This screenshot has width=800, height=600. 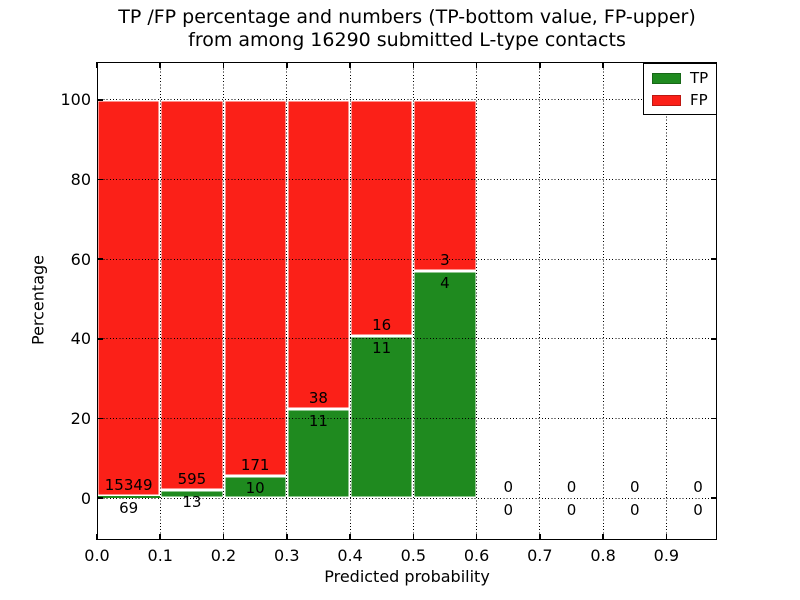 What do you see at coordinates (85, 498) in the screenshot?
I see `y-tick-label: 0` at bounding box center [85, 498].